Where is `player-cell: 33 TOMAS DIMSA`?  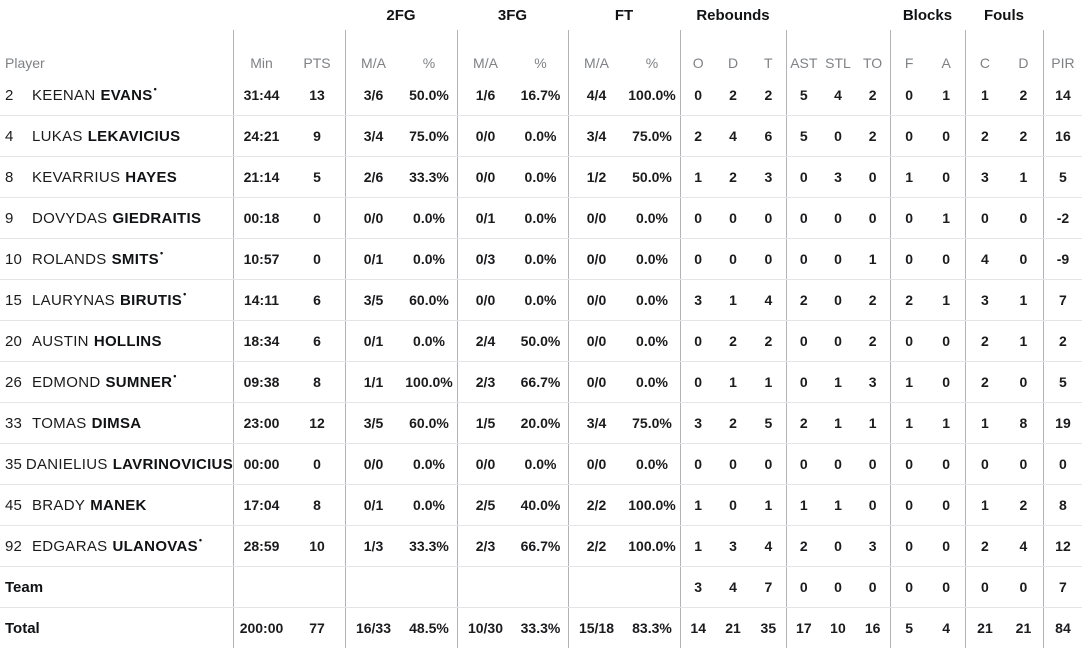
player-cell: 33 TOMAS DIMSA is located at coordinates (116, 423).